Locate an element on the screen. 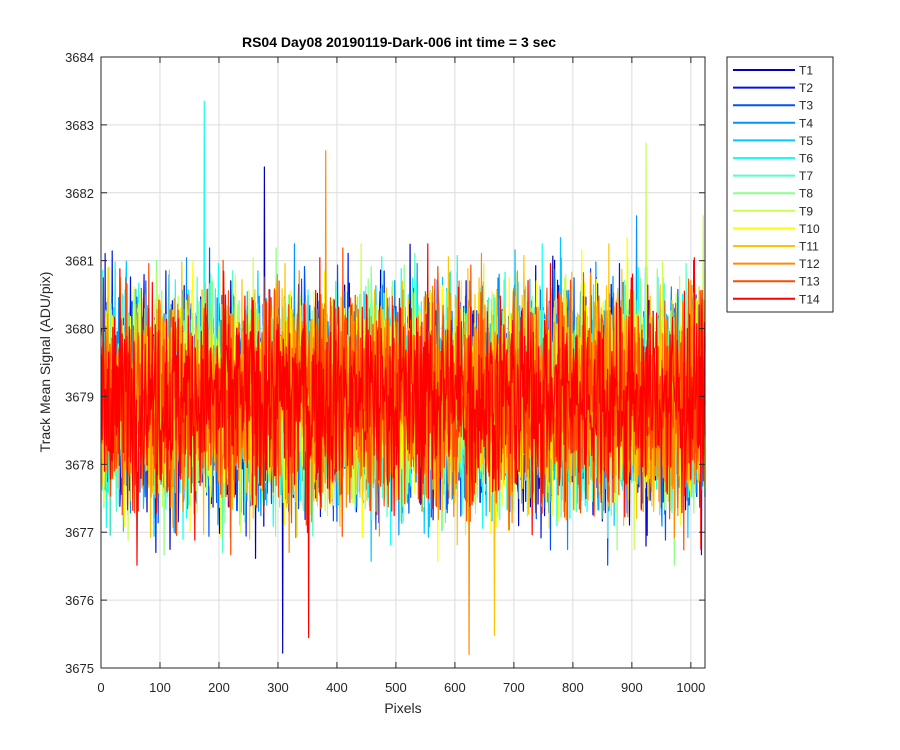  x-tick-label: 800 is located at coordinates (573, 687).